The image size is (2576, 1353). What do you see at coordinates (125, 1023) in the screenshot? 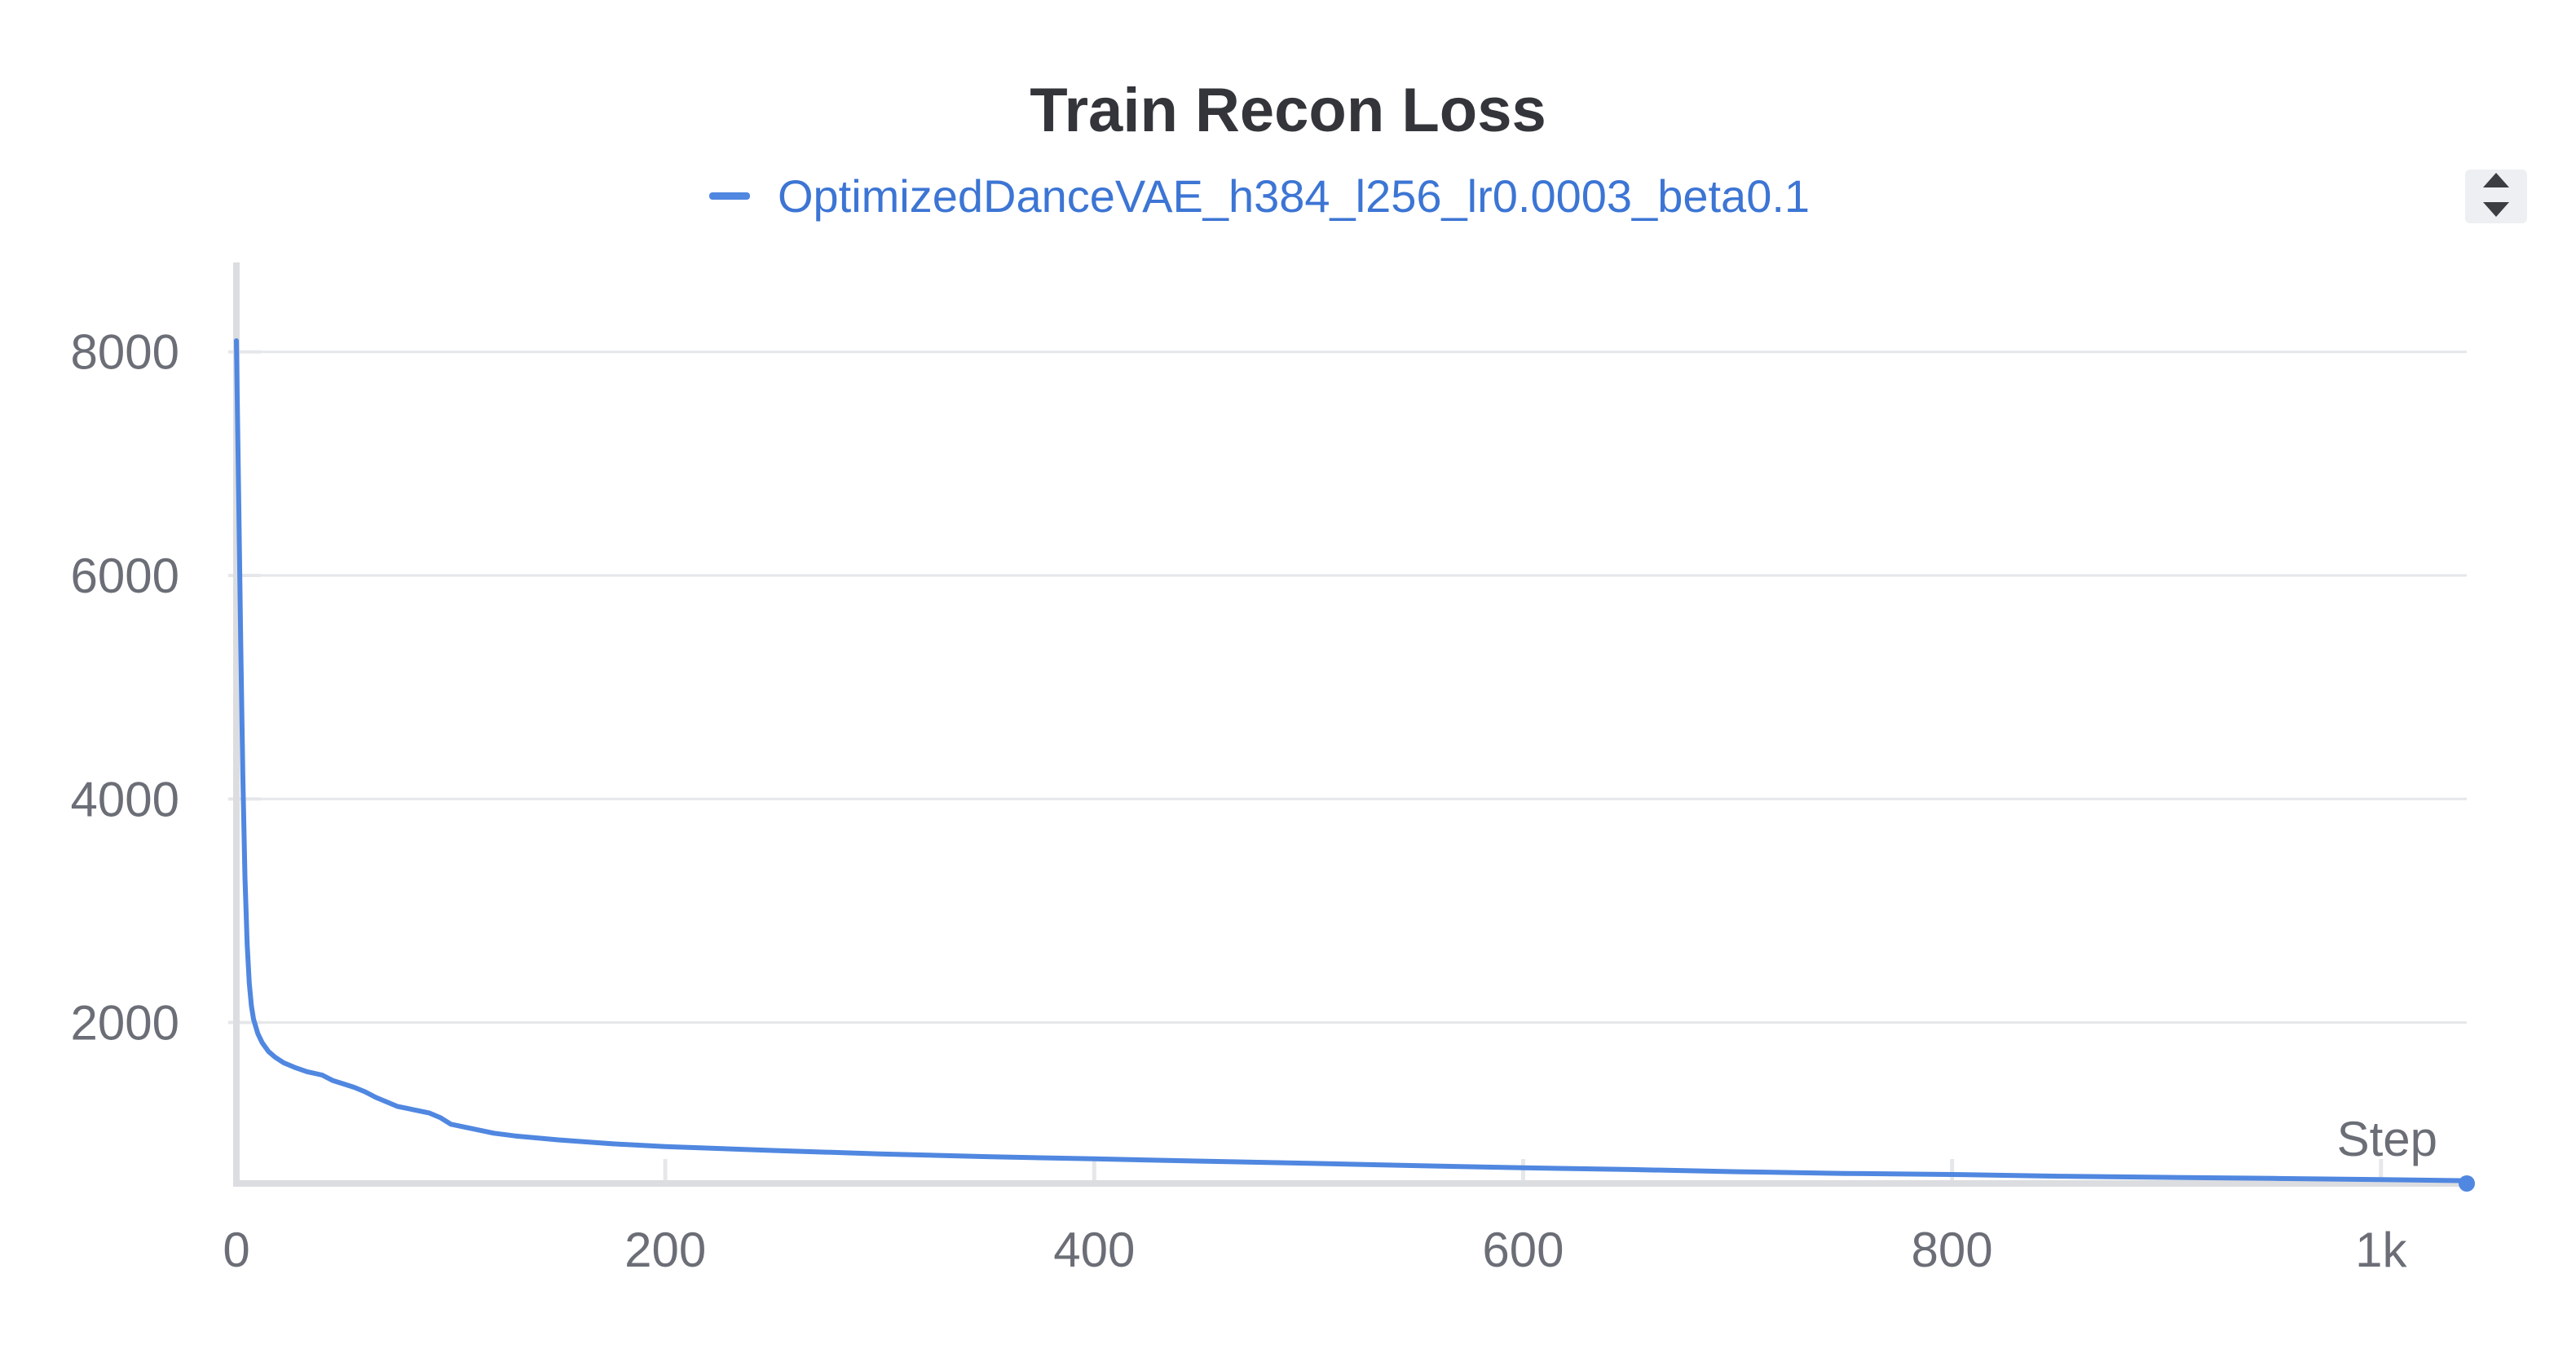
I see `y-tick-label: 2000` at bounding box center [125, 1023].